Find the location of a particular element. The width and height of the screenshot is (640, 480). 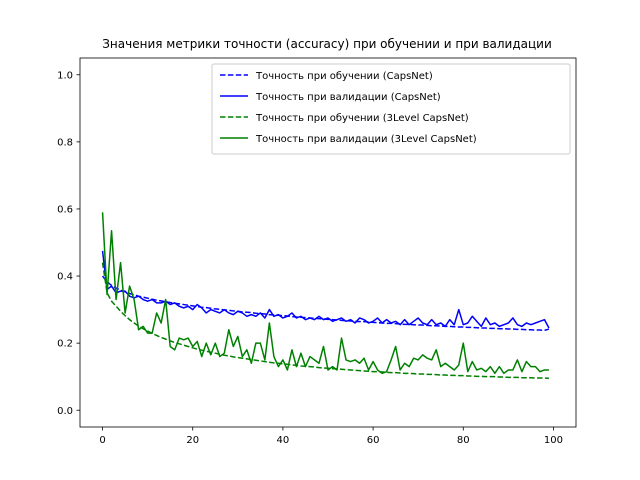

legend-label-4: Точность при валидации (3Level CapsNet) is located at coordinates (366, 139).